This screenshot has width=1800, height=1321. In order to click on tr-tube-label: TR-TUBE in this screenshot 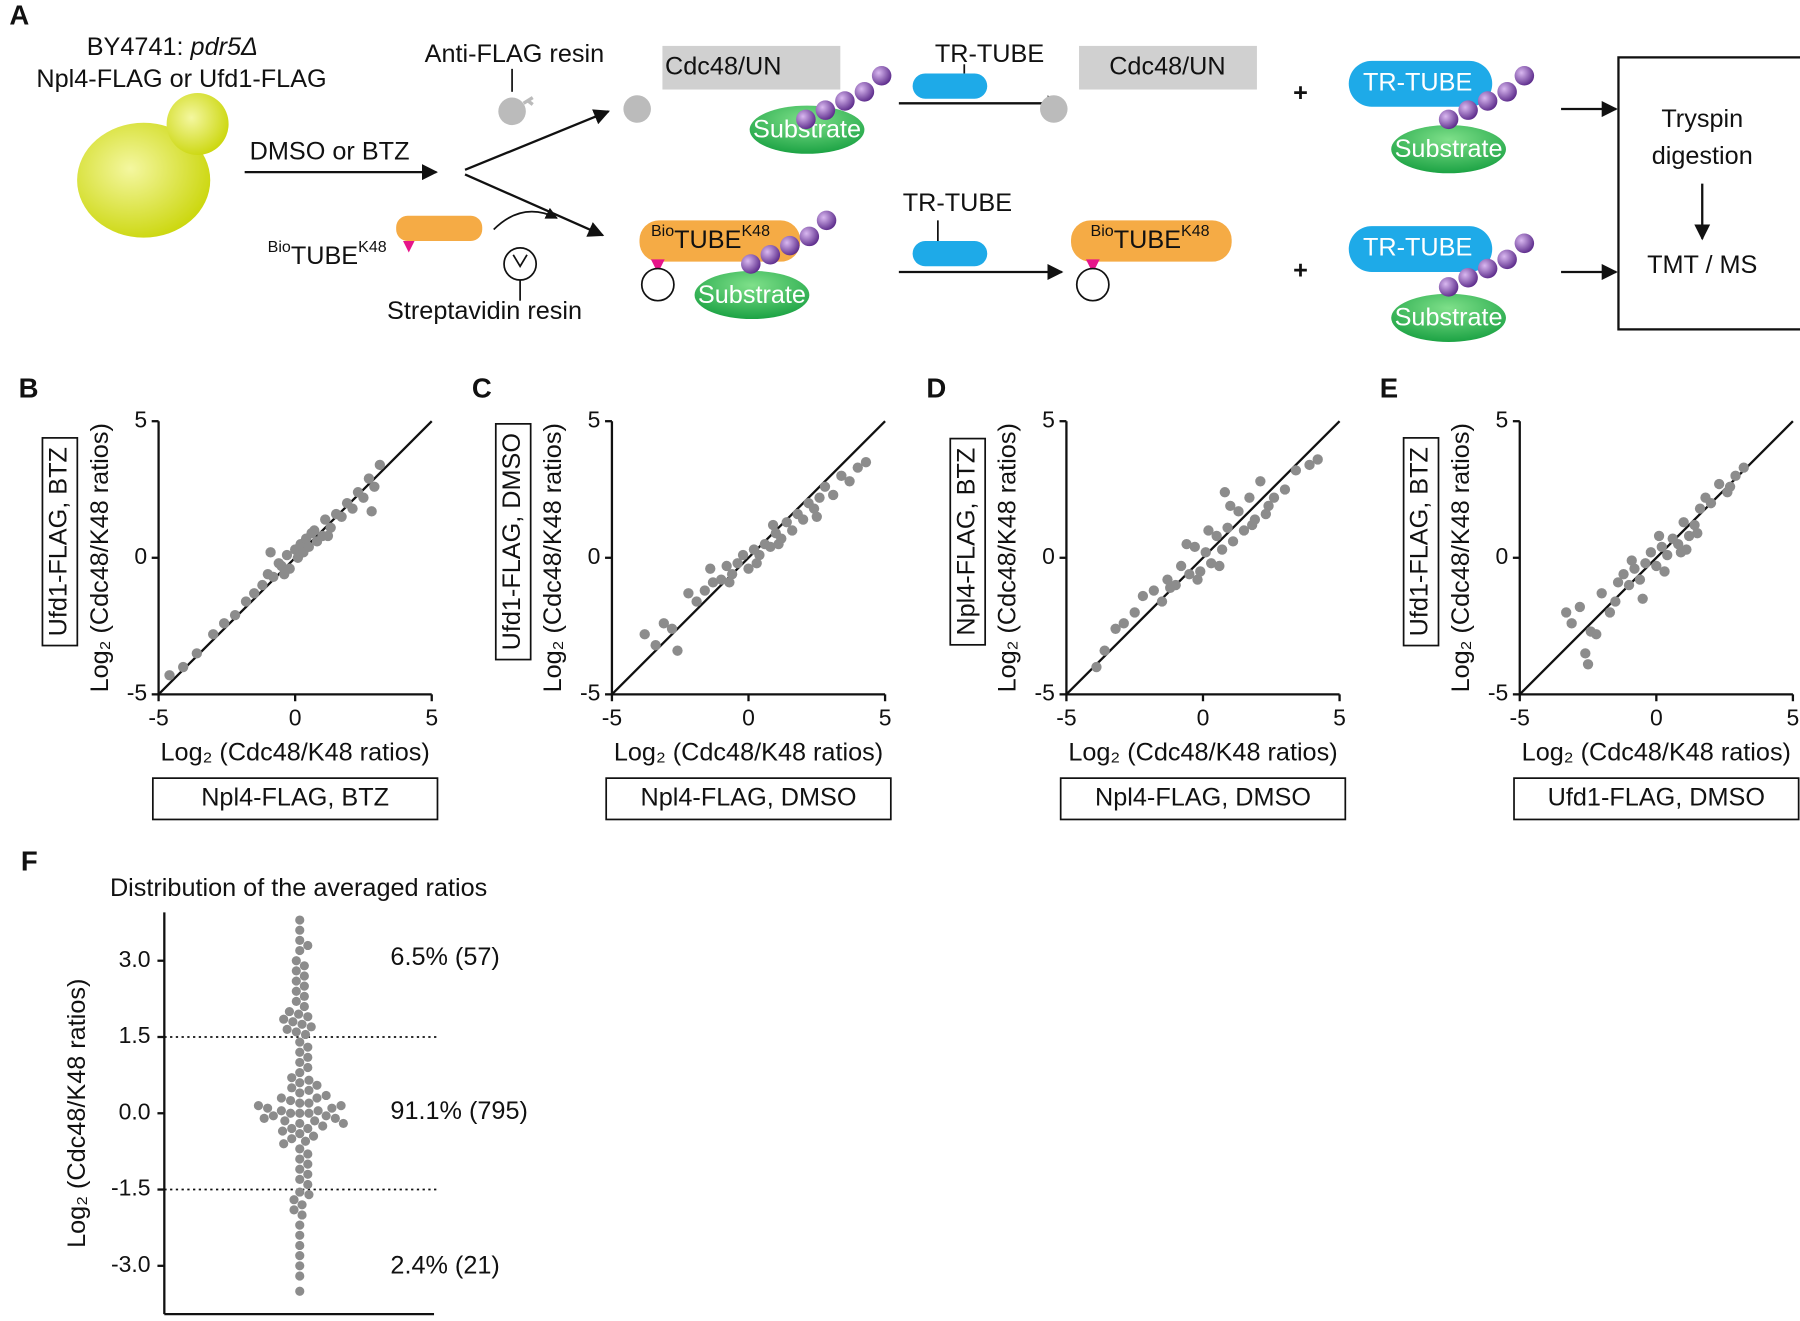, I will do `click(957, 203)`.